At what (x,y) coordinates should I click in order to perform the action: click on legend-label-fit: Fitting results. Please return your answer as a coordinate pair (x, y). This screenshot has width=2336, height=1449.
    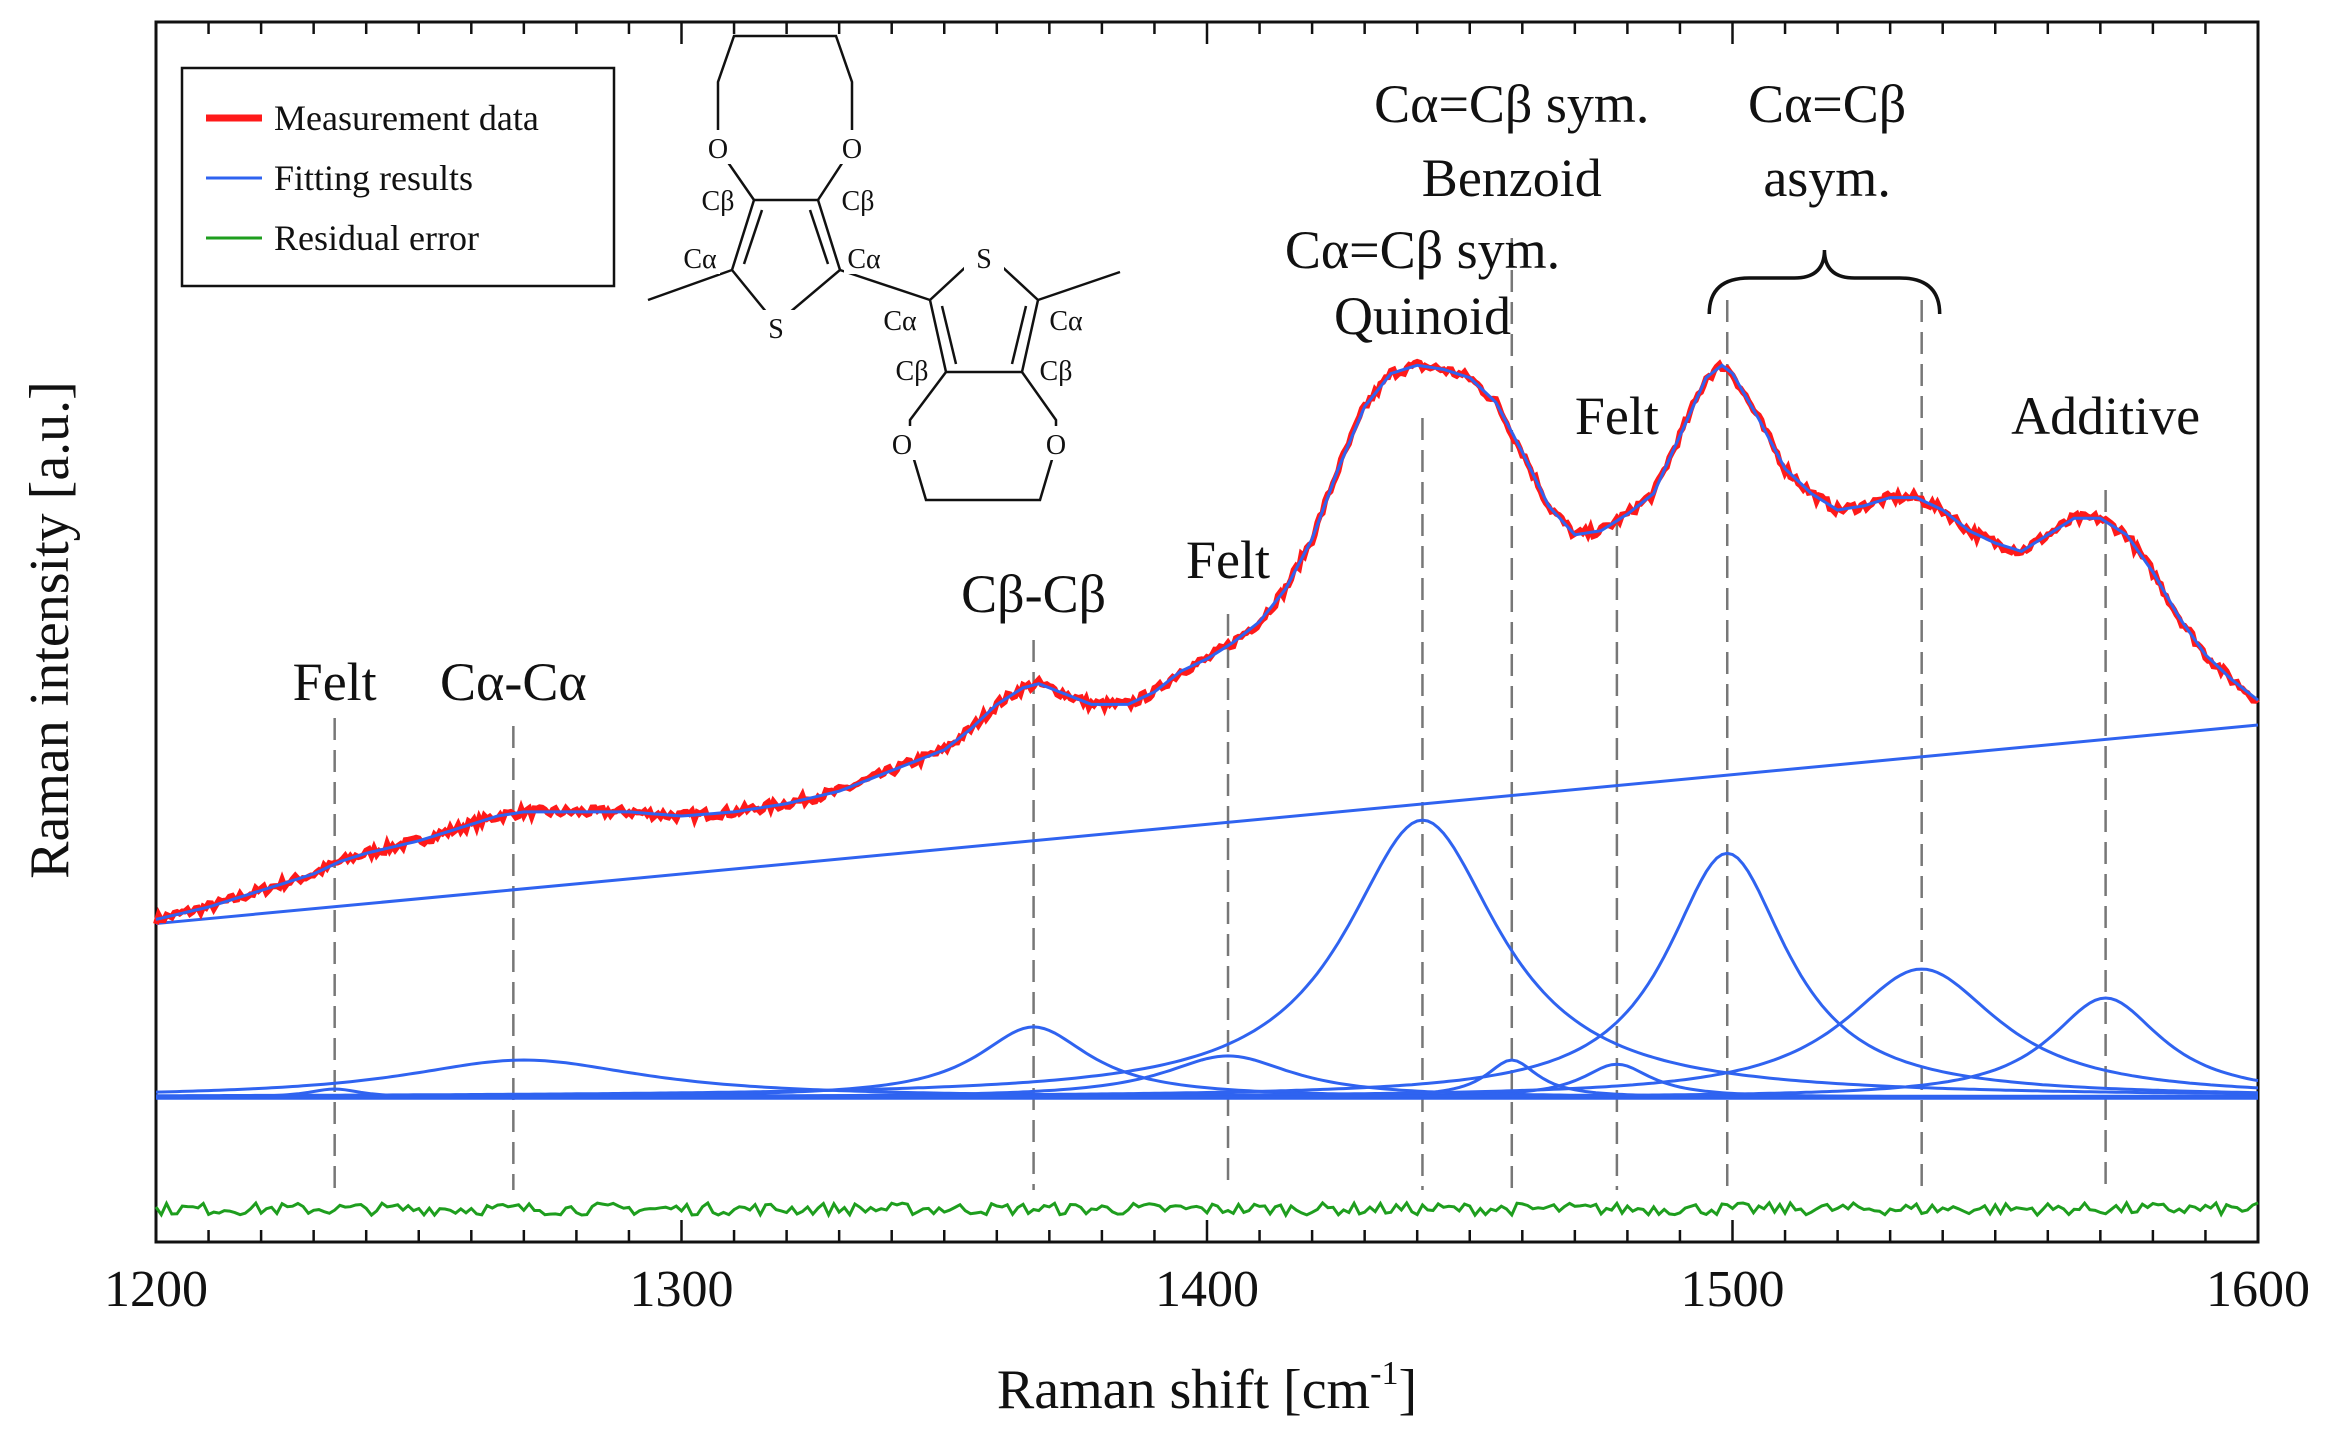
    Looking at the image, I should click on (373, 178).